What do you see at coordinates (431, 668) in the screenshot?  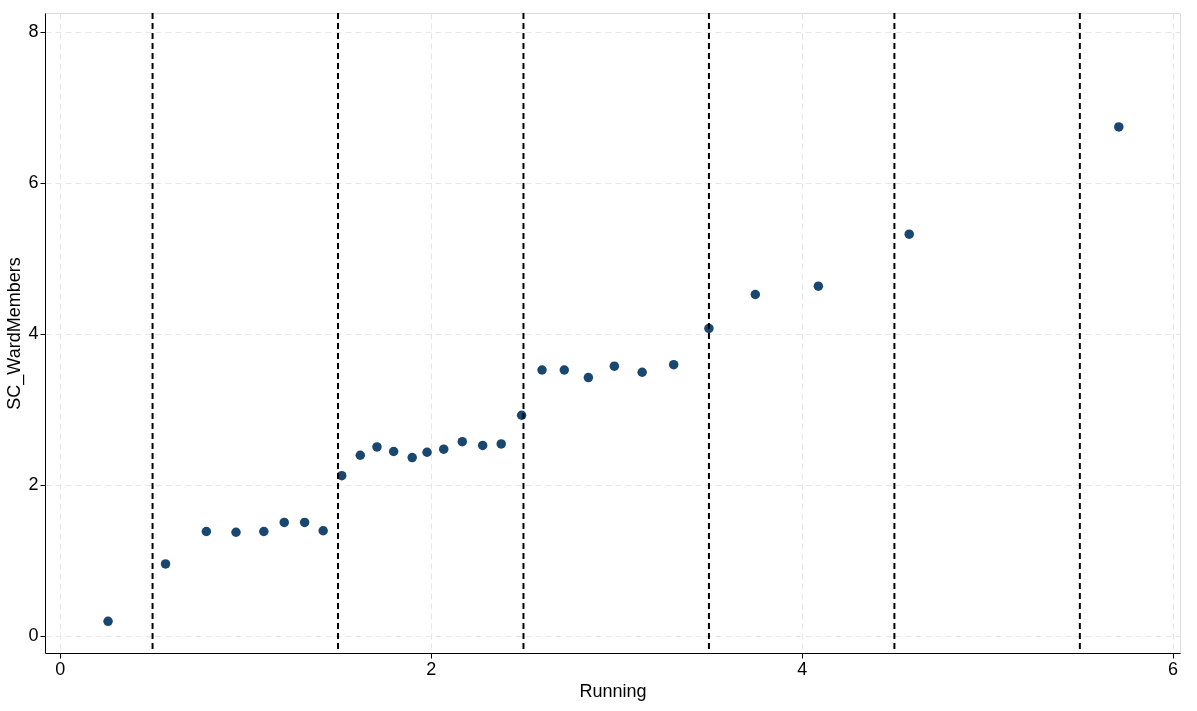 I see `x-tick-label: 2` at bounding box center [431, 668].